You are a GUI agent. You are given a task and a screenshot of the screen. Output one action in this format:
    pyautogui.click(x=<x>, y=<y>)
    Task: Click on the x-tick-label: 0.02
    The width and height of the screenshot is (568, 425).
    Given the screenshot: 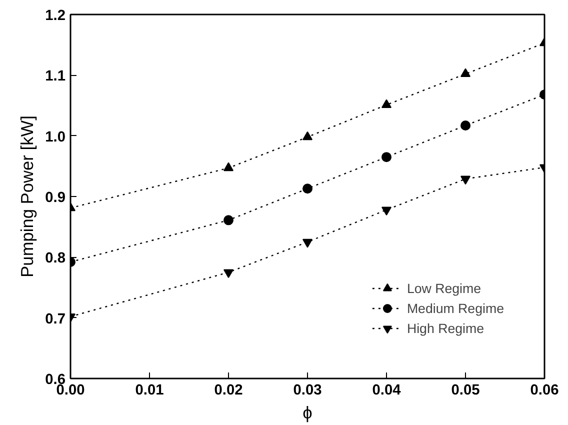 What is the action you would take?
    pyautogui.click(x=228, y=390)
    